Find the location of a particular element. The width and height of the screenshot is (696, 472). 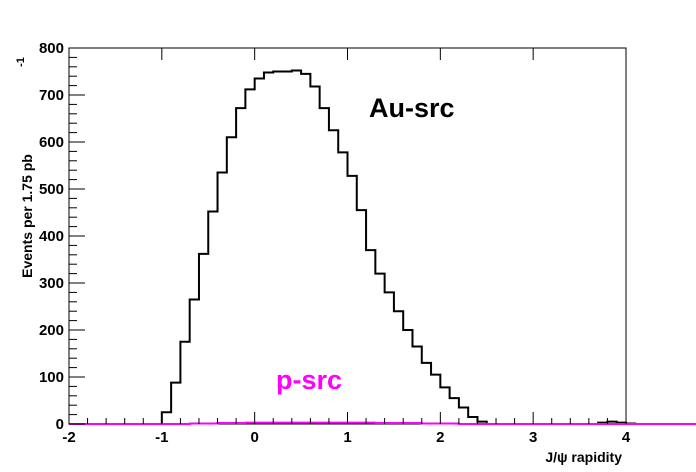

y-tick-label: 0 is located at coordinates (60, 424).